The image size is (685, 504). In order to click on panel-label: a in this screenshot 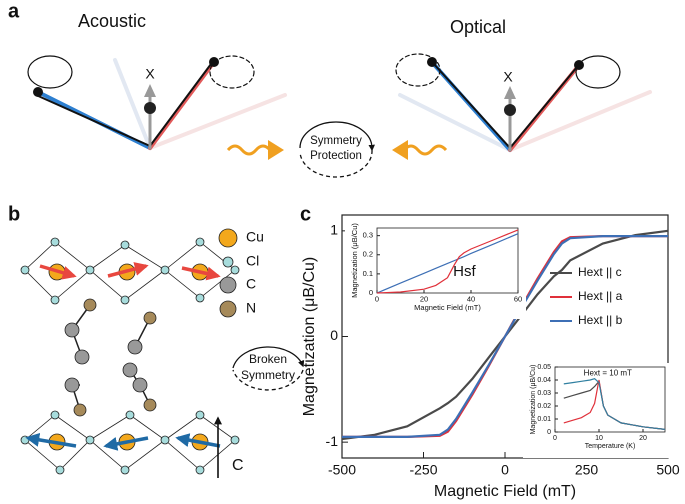, I will do `click(14, 11)`.